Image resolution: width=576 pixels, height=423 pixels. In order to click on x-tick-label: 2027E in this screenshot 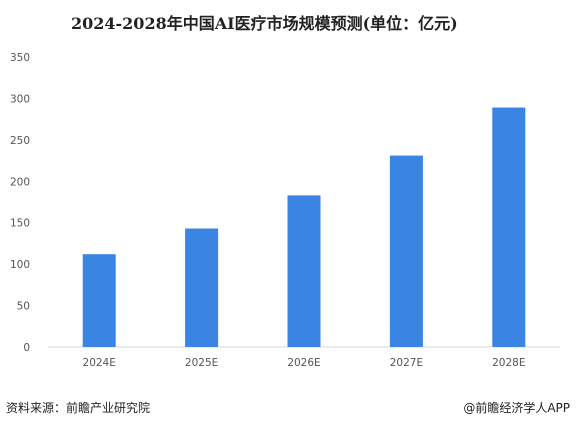, I will do `click(406, 363)`.